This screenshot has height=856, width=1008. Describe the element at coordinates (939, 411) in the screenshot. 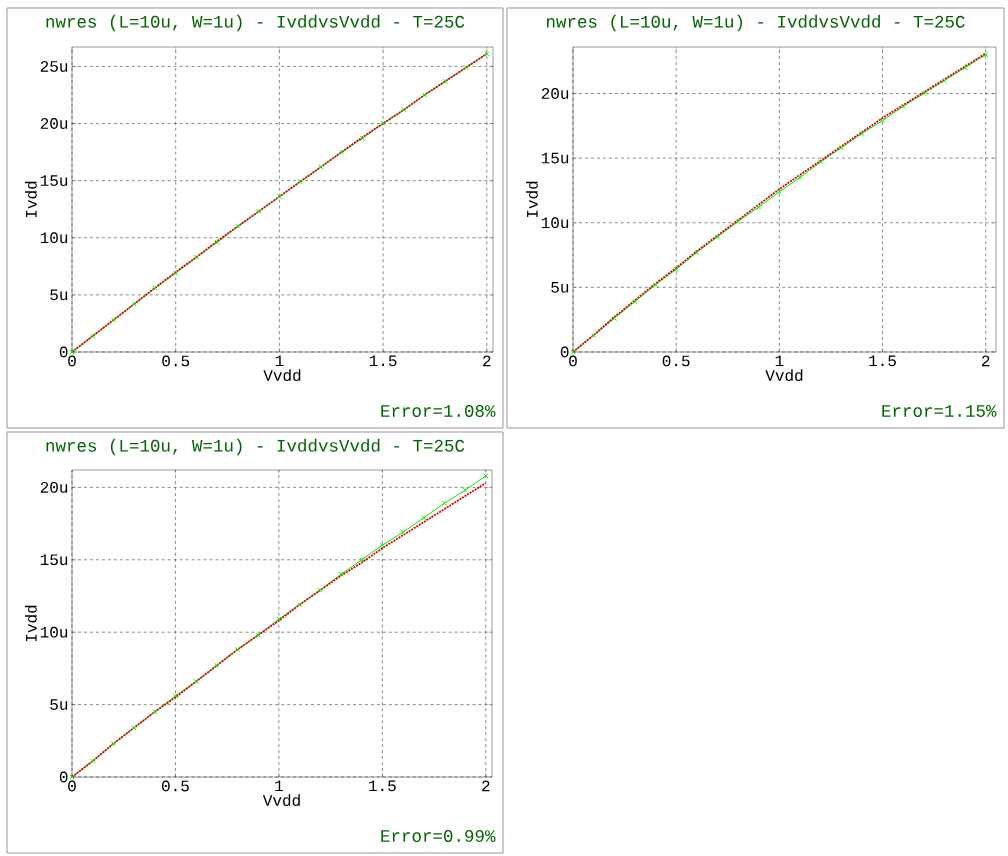

I see `text: Error=1.15%` at that location.